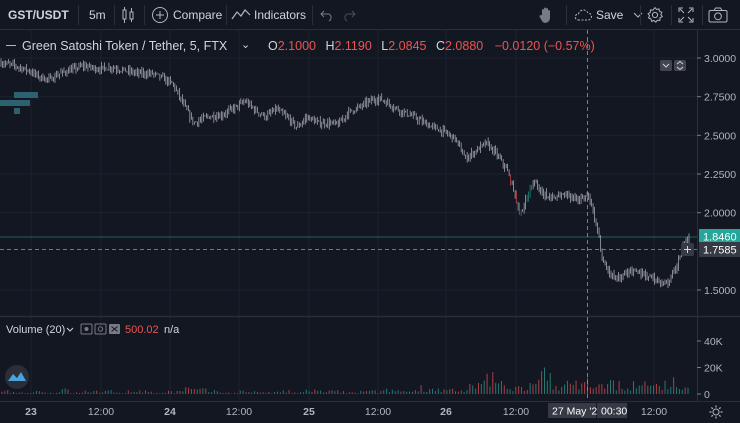  What do you see at coordinates (673, 65) in the screenshot?
I see `pane-controls` at bounding box center [673, 65].